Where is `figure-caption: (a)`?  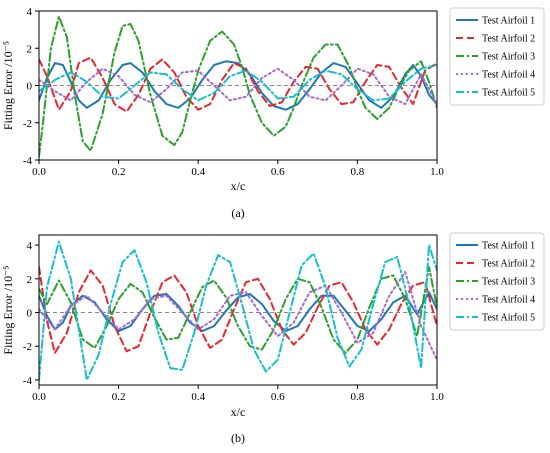
figure-caption: (a) is located at coordinates (237, 213).